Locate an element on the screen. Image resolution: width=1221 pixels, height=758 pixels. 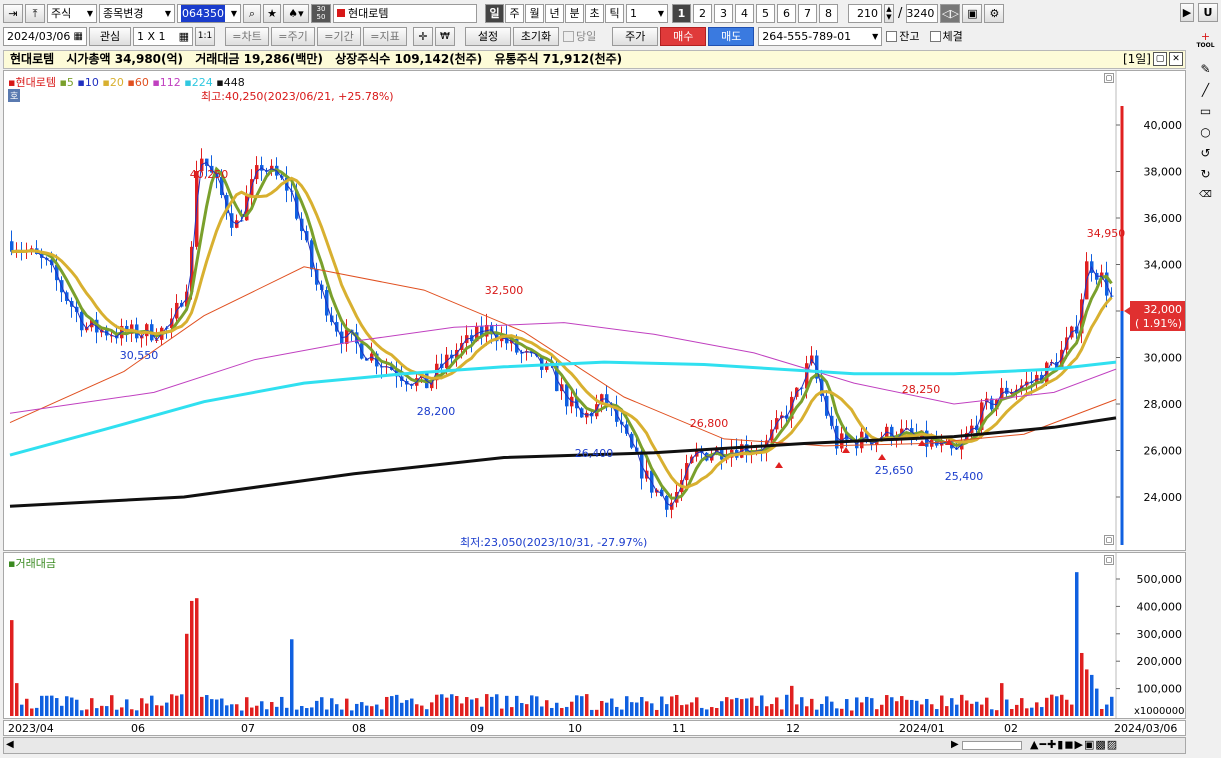
preset-8: 8 is located at coordinates (828, 13).